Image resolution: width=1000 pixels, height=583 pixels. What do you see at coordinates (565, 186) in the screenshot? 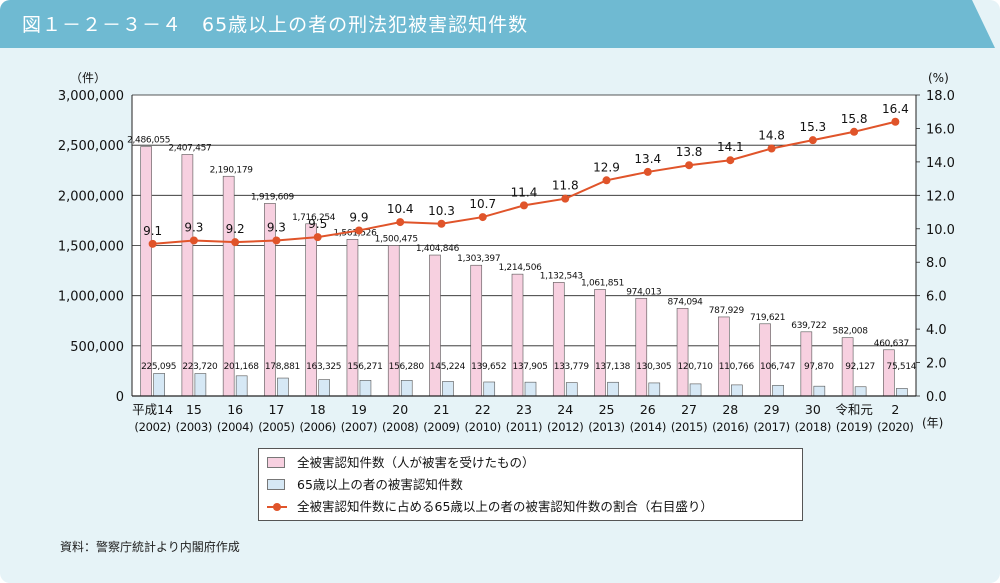
I see `ratio-label: 11.8` at bounding box center [565, 186].